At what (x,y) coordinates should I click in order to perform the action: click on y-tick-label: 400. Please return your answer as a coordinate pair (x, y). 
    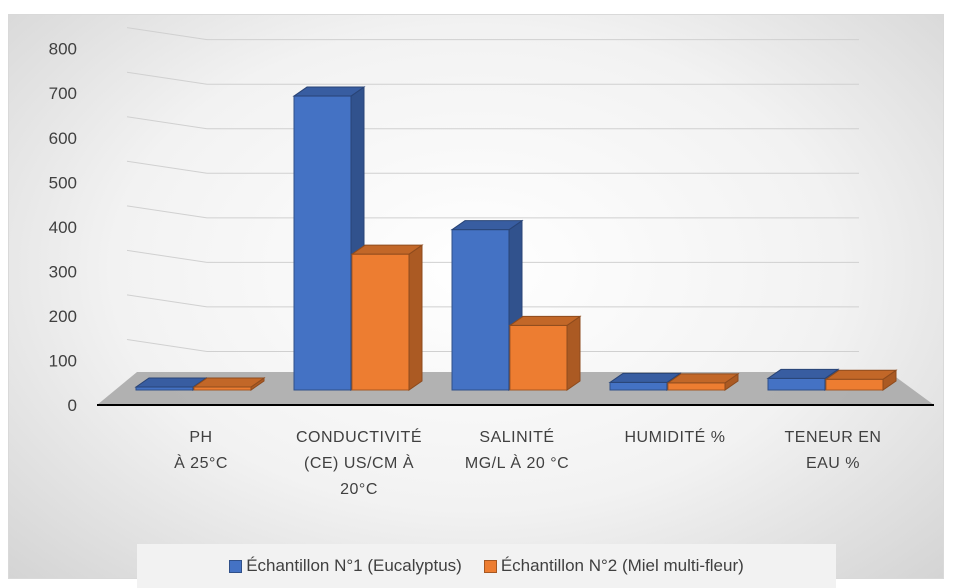
    Looking at the image, I should click on (63, 227).